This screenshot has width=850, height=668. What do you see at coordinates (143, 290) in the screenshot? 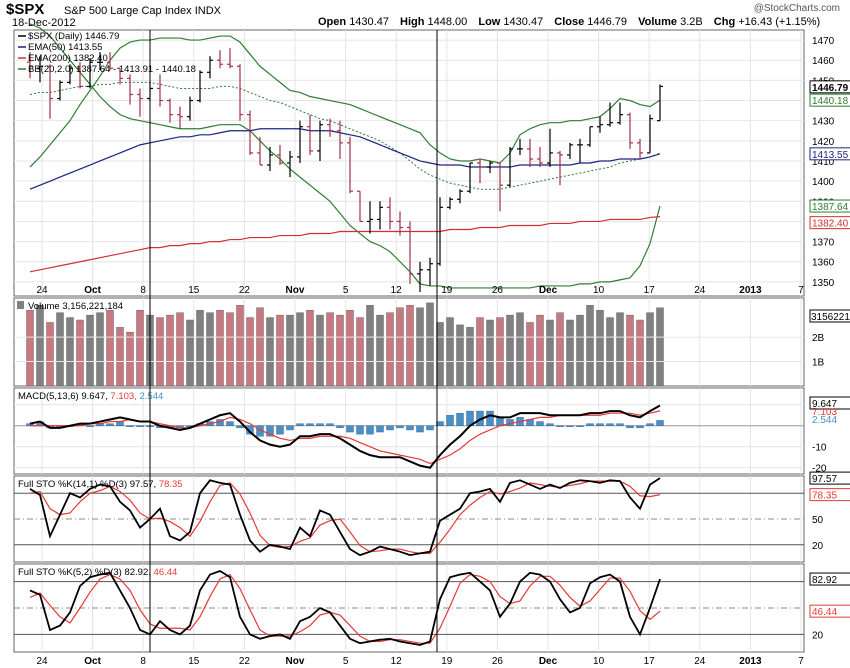
I see `x-tick-label: 8` at bounding box center [143, 290].